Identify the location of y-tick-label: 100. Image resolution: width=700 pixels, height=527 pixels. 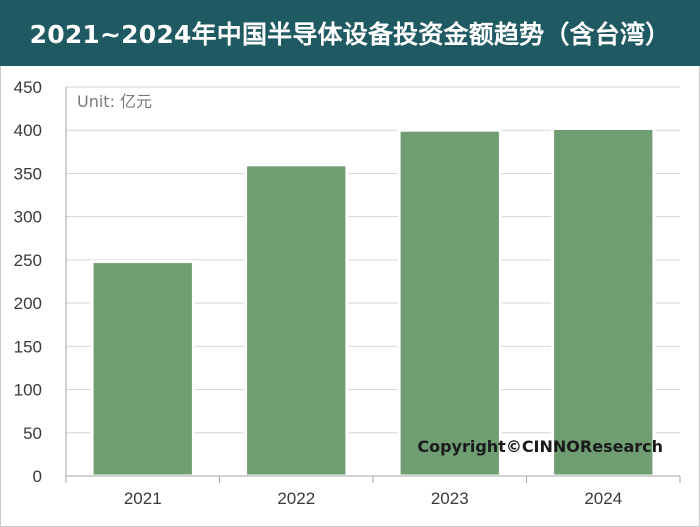
(28, 390).